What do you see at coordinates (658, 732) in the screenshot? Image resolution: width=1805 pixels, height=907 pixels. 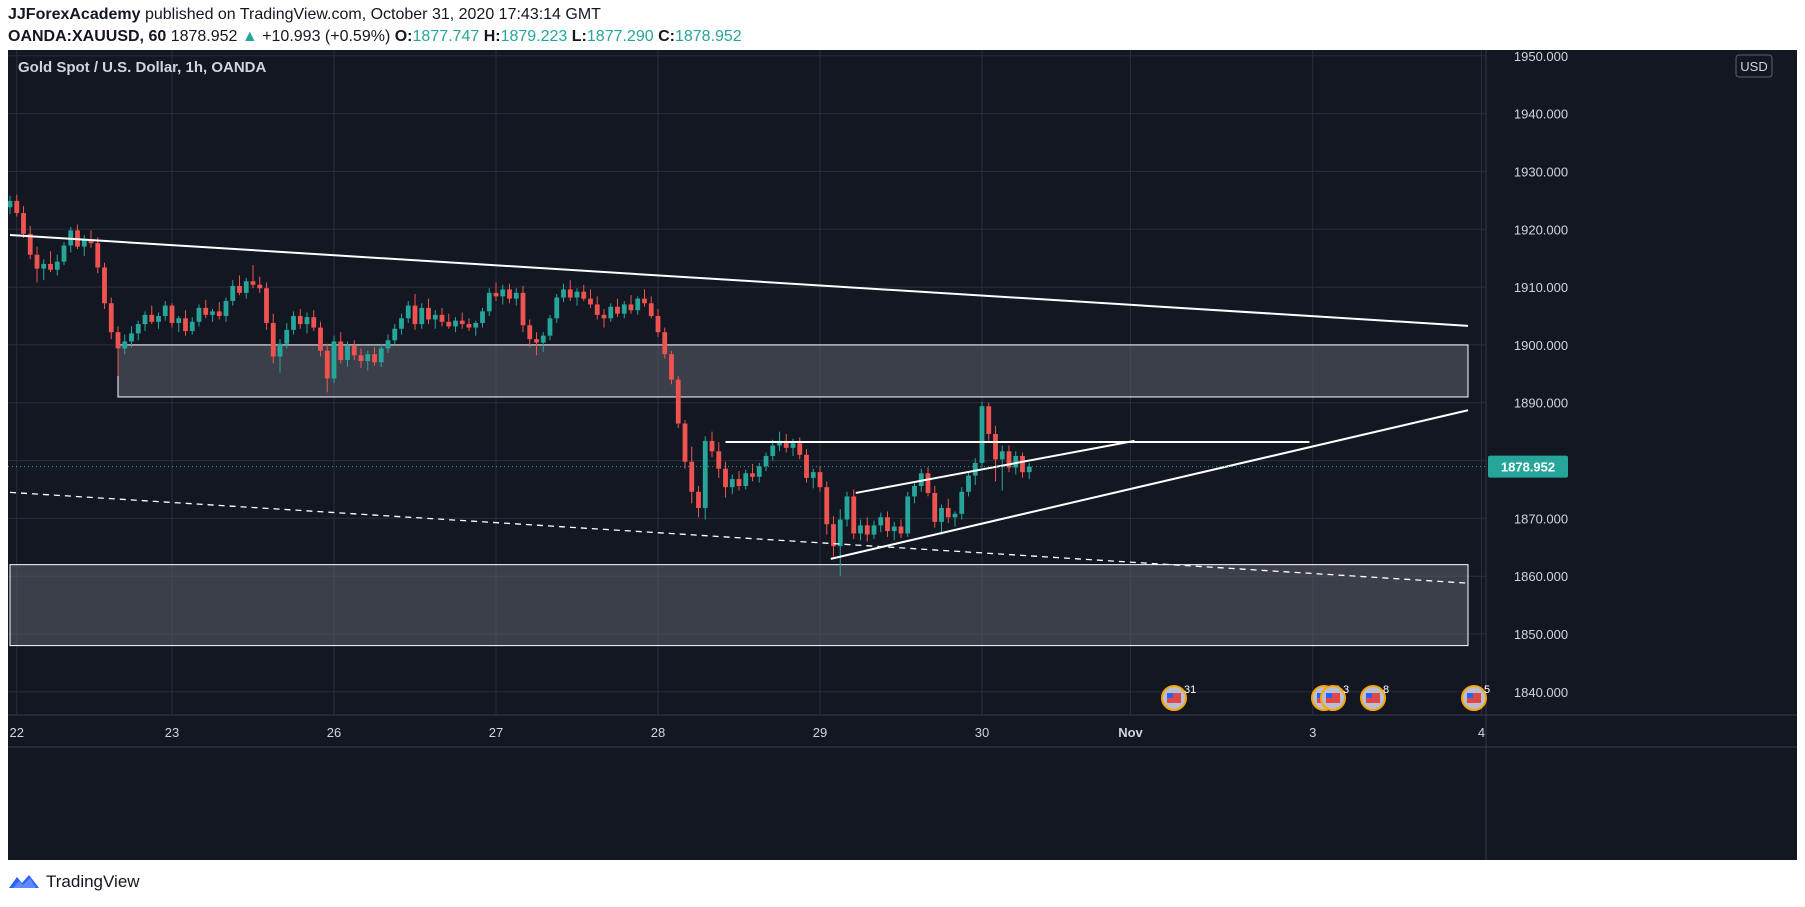 I see `x-tick-label: 28` at bounding box center [658, 732].